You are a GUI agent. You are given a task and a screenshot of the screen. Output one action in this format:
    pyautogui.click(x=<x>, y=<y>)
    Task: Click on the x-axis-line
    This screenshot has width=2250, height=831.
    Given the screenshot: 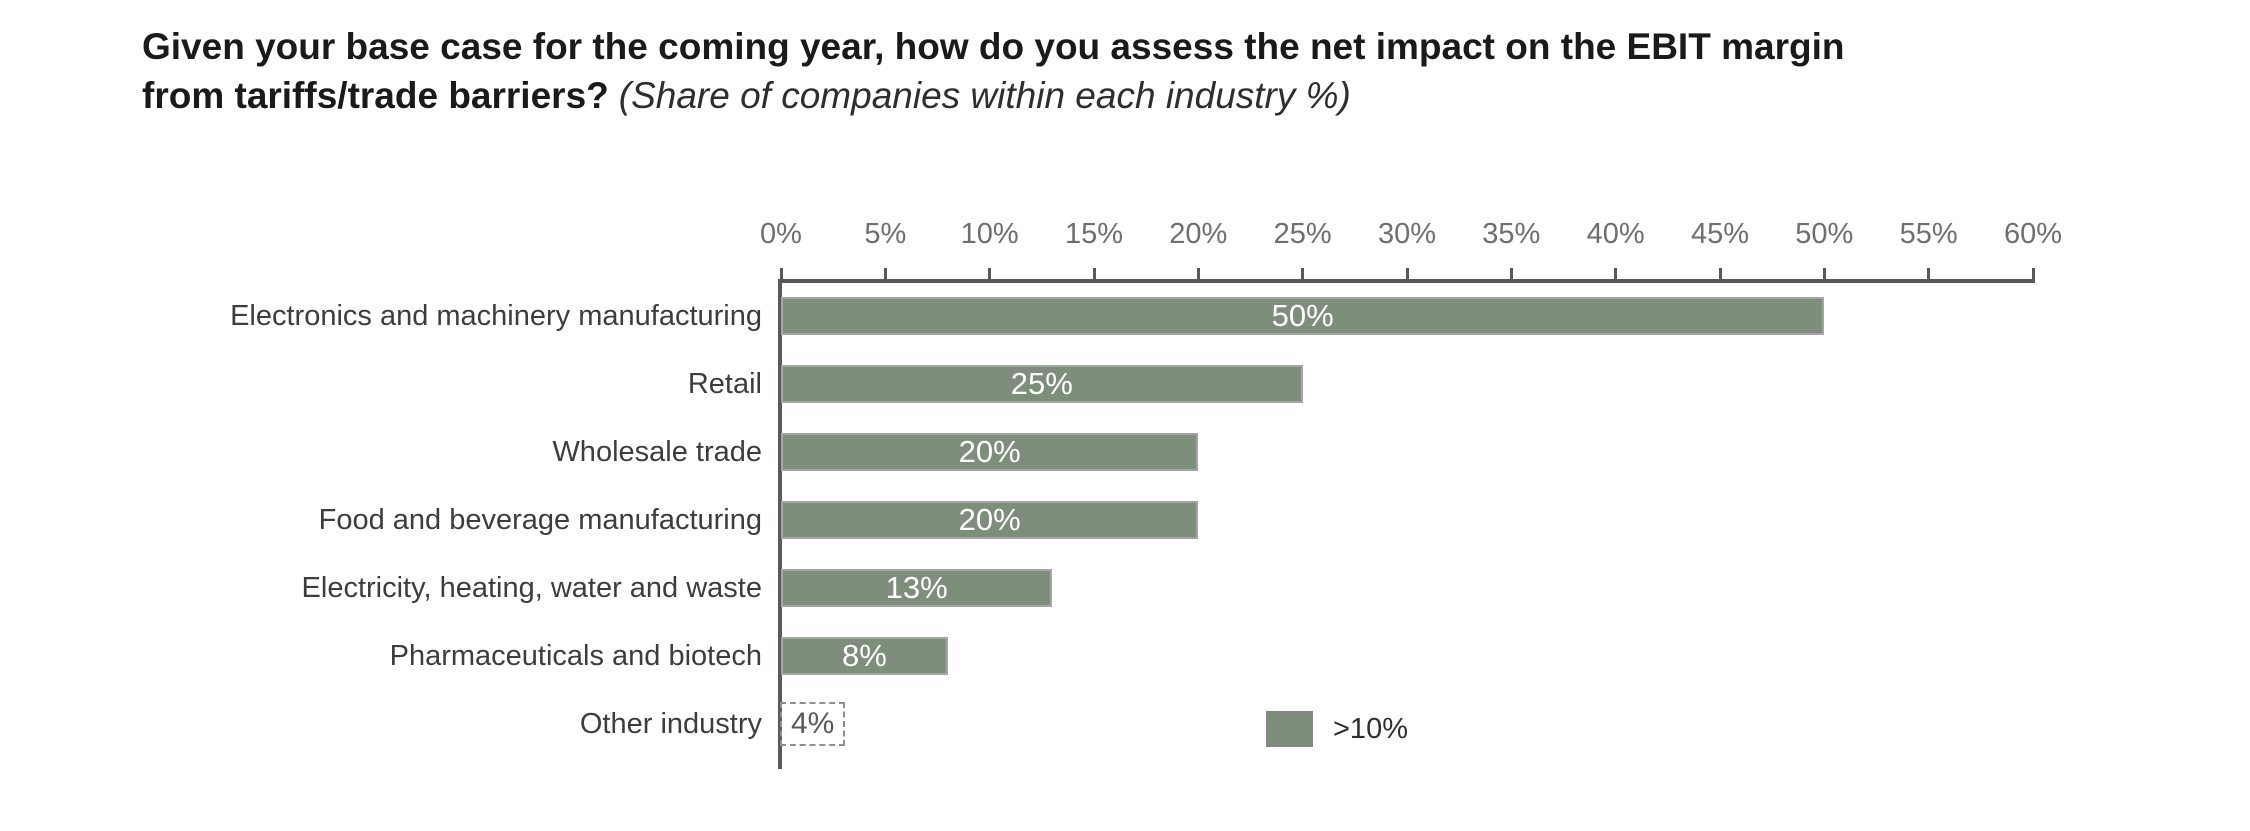 What is the action you would take?
    pyautogui.click(x=1406, y=281)
    